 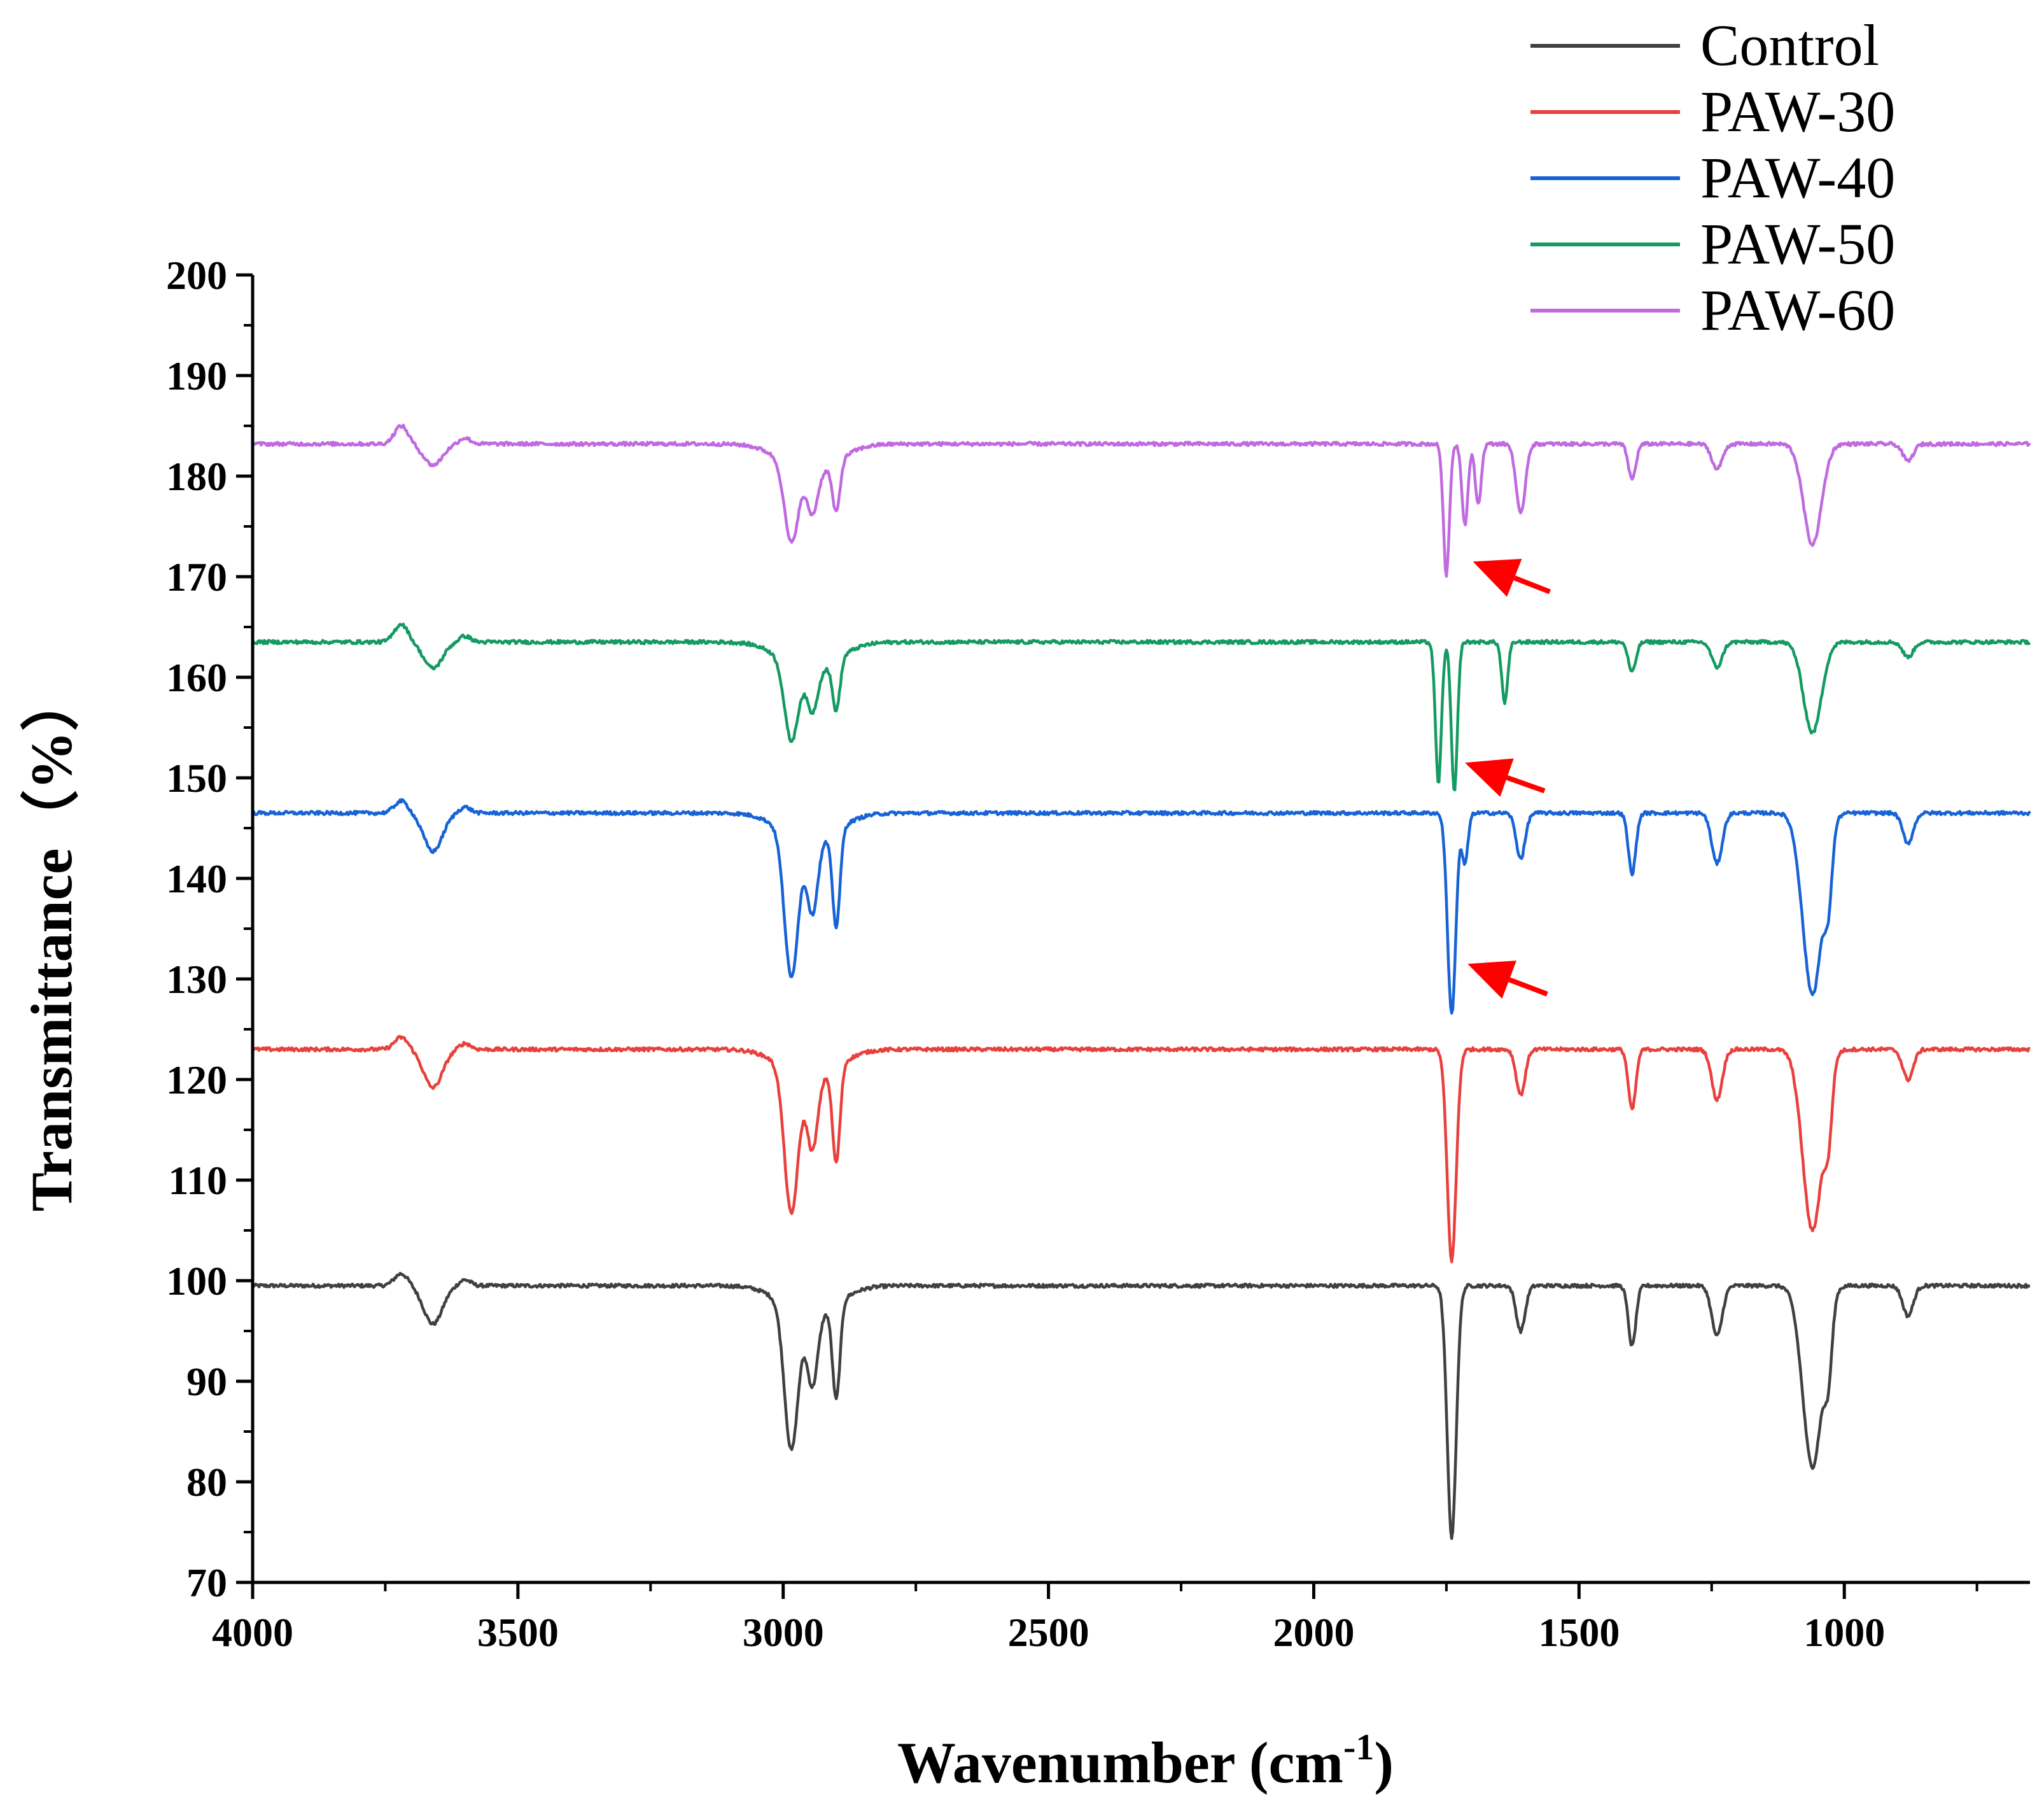 What do you see at coordinates (196, 476) in the screenshot?
I see `y-tick-label: 180` at bounding box center [196, 476].